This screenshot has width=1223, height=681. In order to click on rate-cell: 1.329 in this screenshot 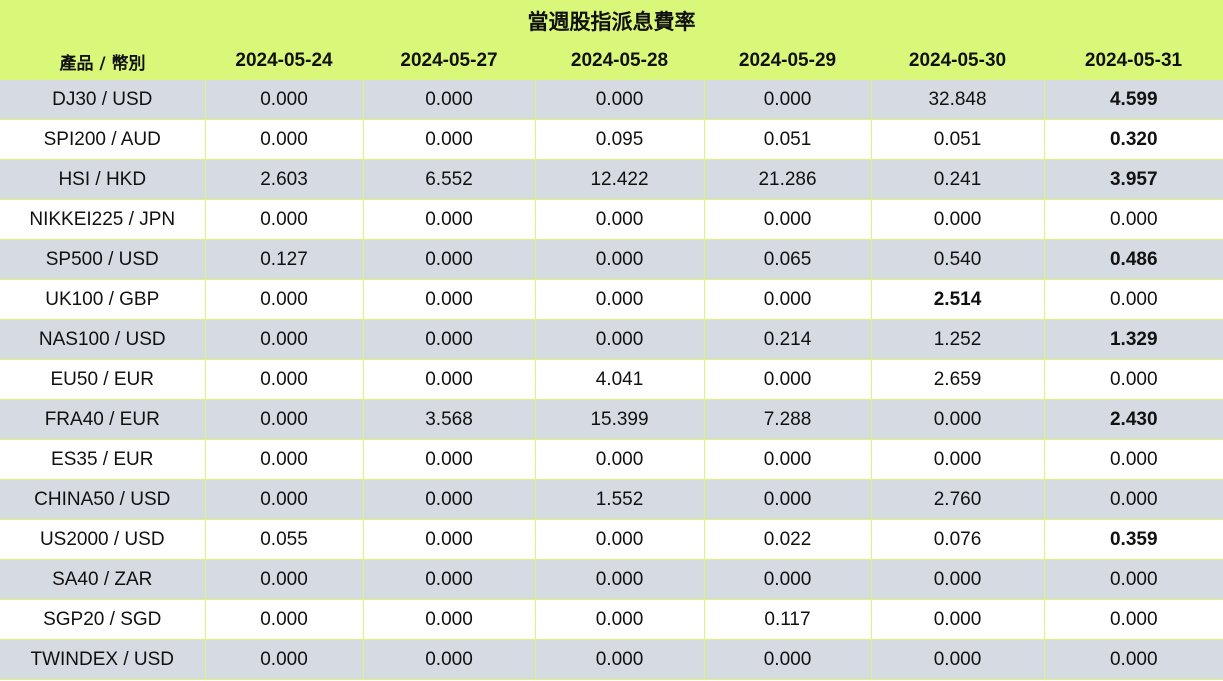, I will do `click(1133, 339)`.